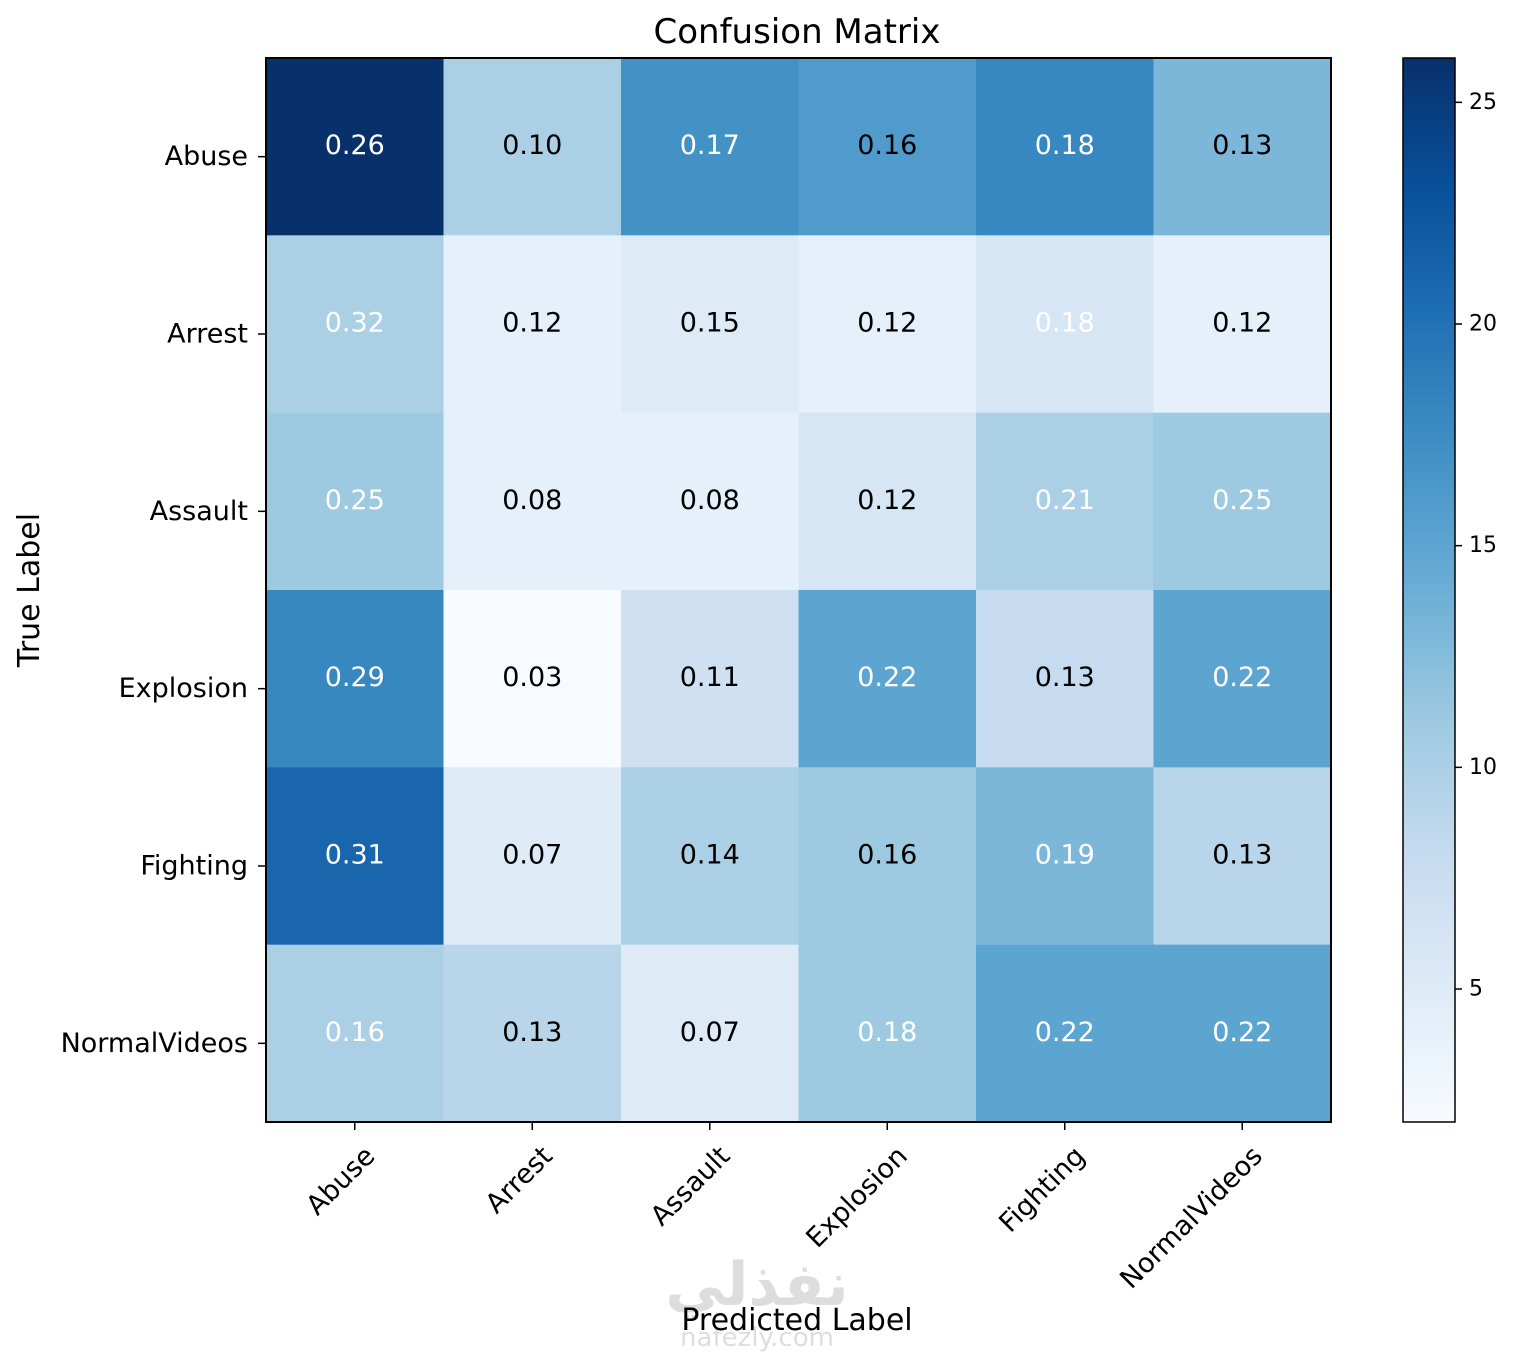 The width and height of the screenshot is (1516, 1353). I want to click on cell-value-label: 0.32, so click(355, 323).